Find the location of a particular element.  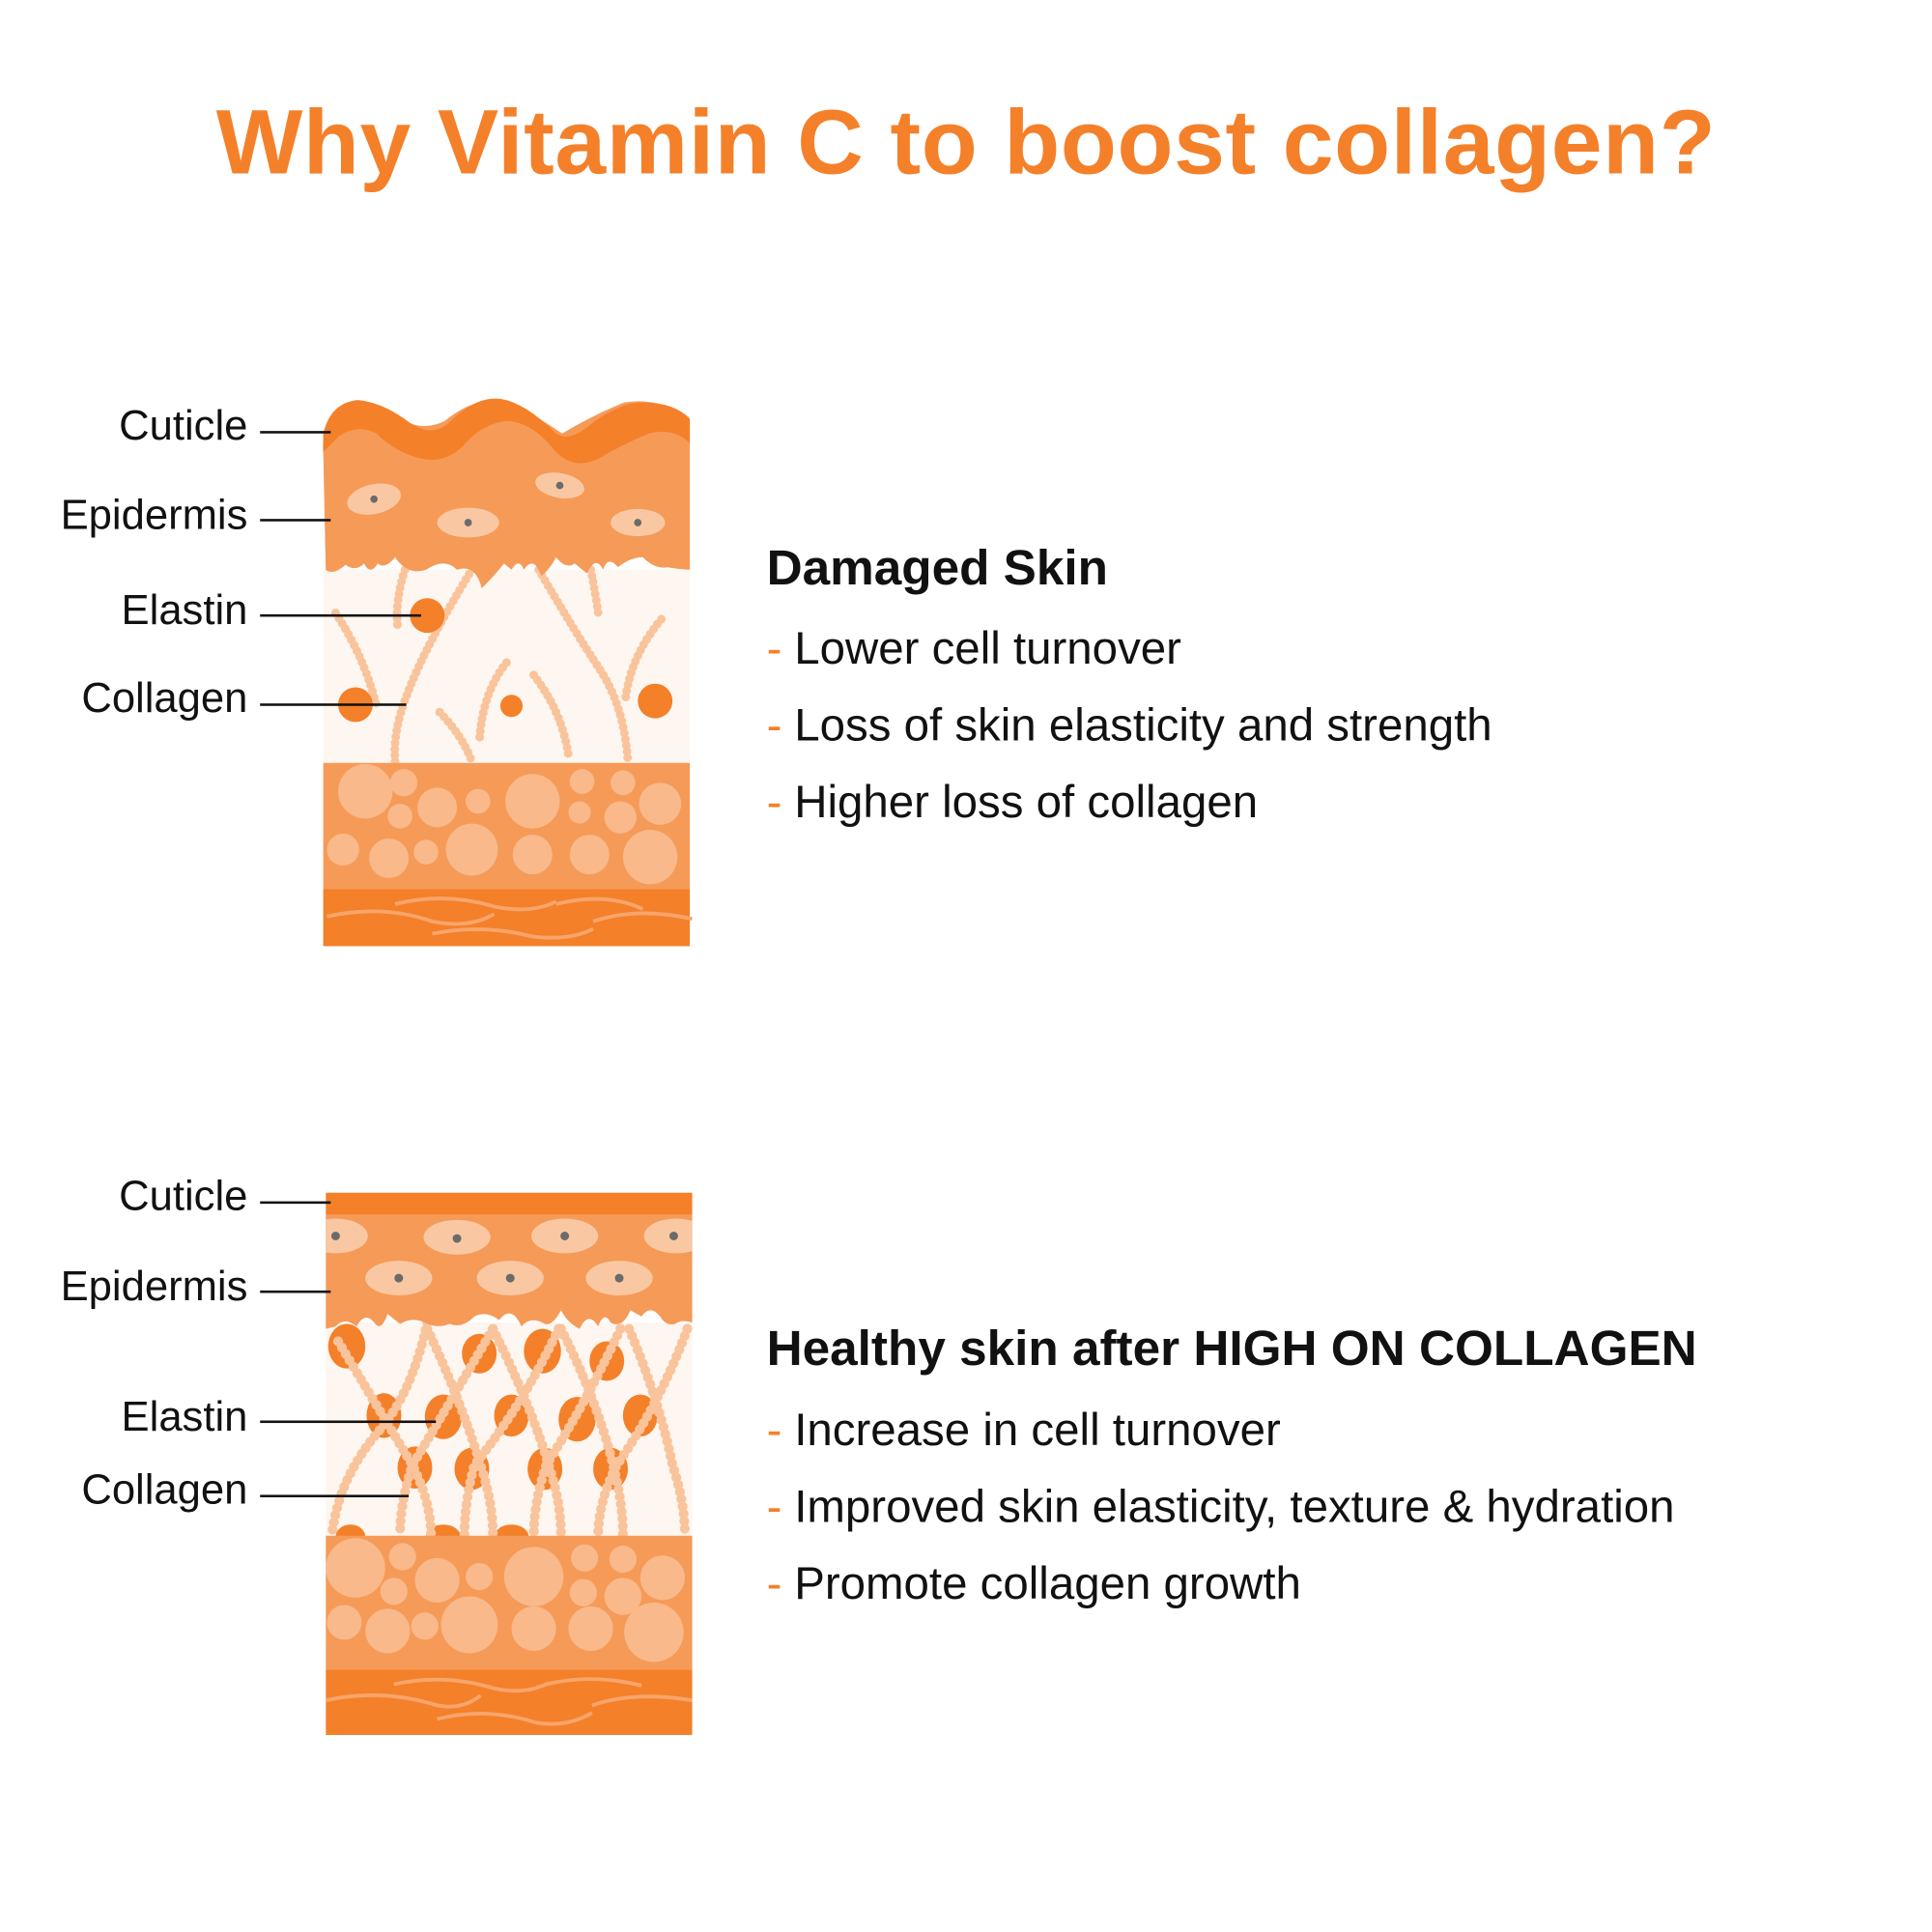

healthy-bullet: - Promote collagen growth is located at coordinates (1034, 1584).